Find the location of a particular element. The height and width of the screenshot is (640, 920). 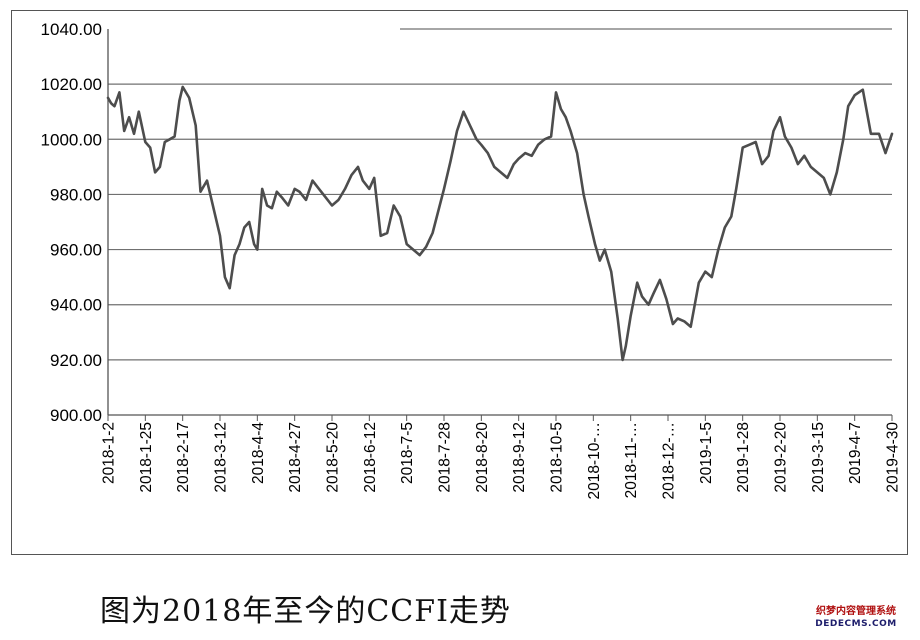

x-tick-label-9: 2018-7-28 is located at coordinates (445, 457).